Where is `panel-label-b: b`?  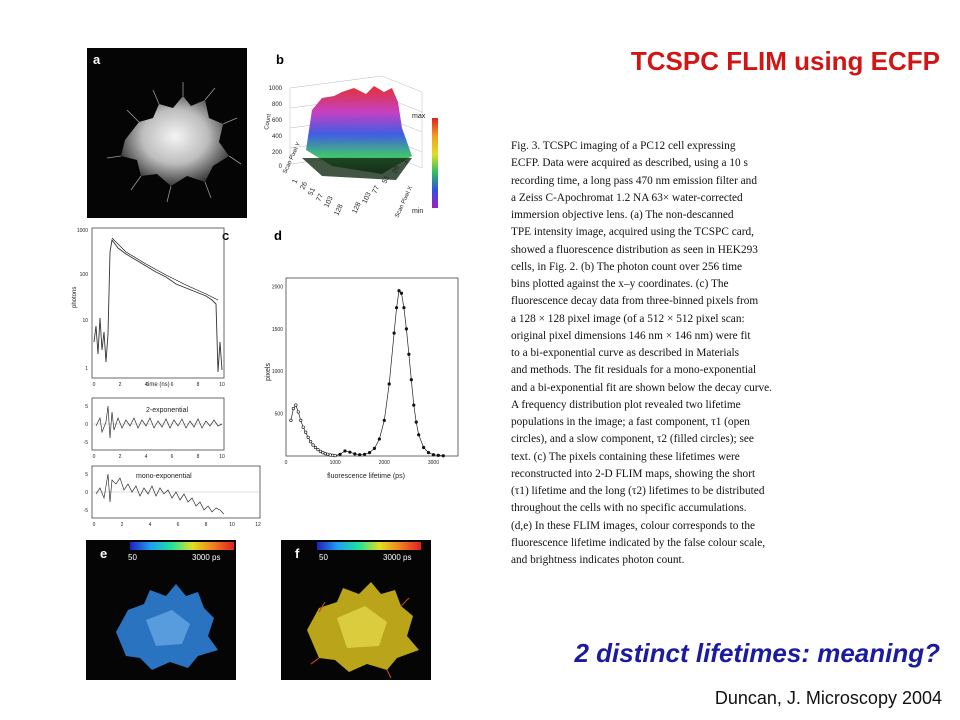
panel-label-b: b is located at coordinates (280, 59).